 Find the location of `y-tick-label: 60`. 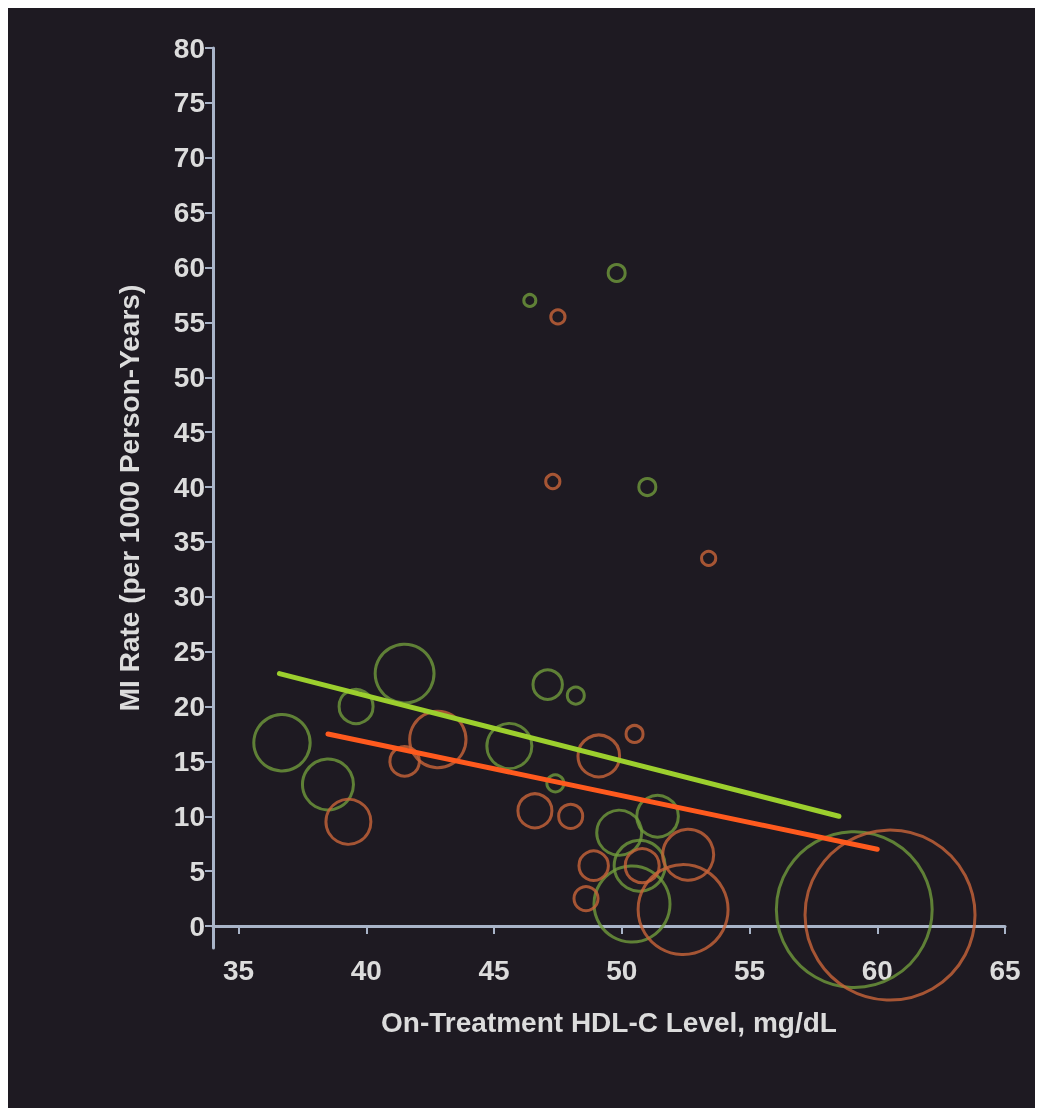

y-tick-label: 60 is located at coordinates (189, 268).